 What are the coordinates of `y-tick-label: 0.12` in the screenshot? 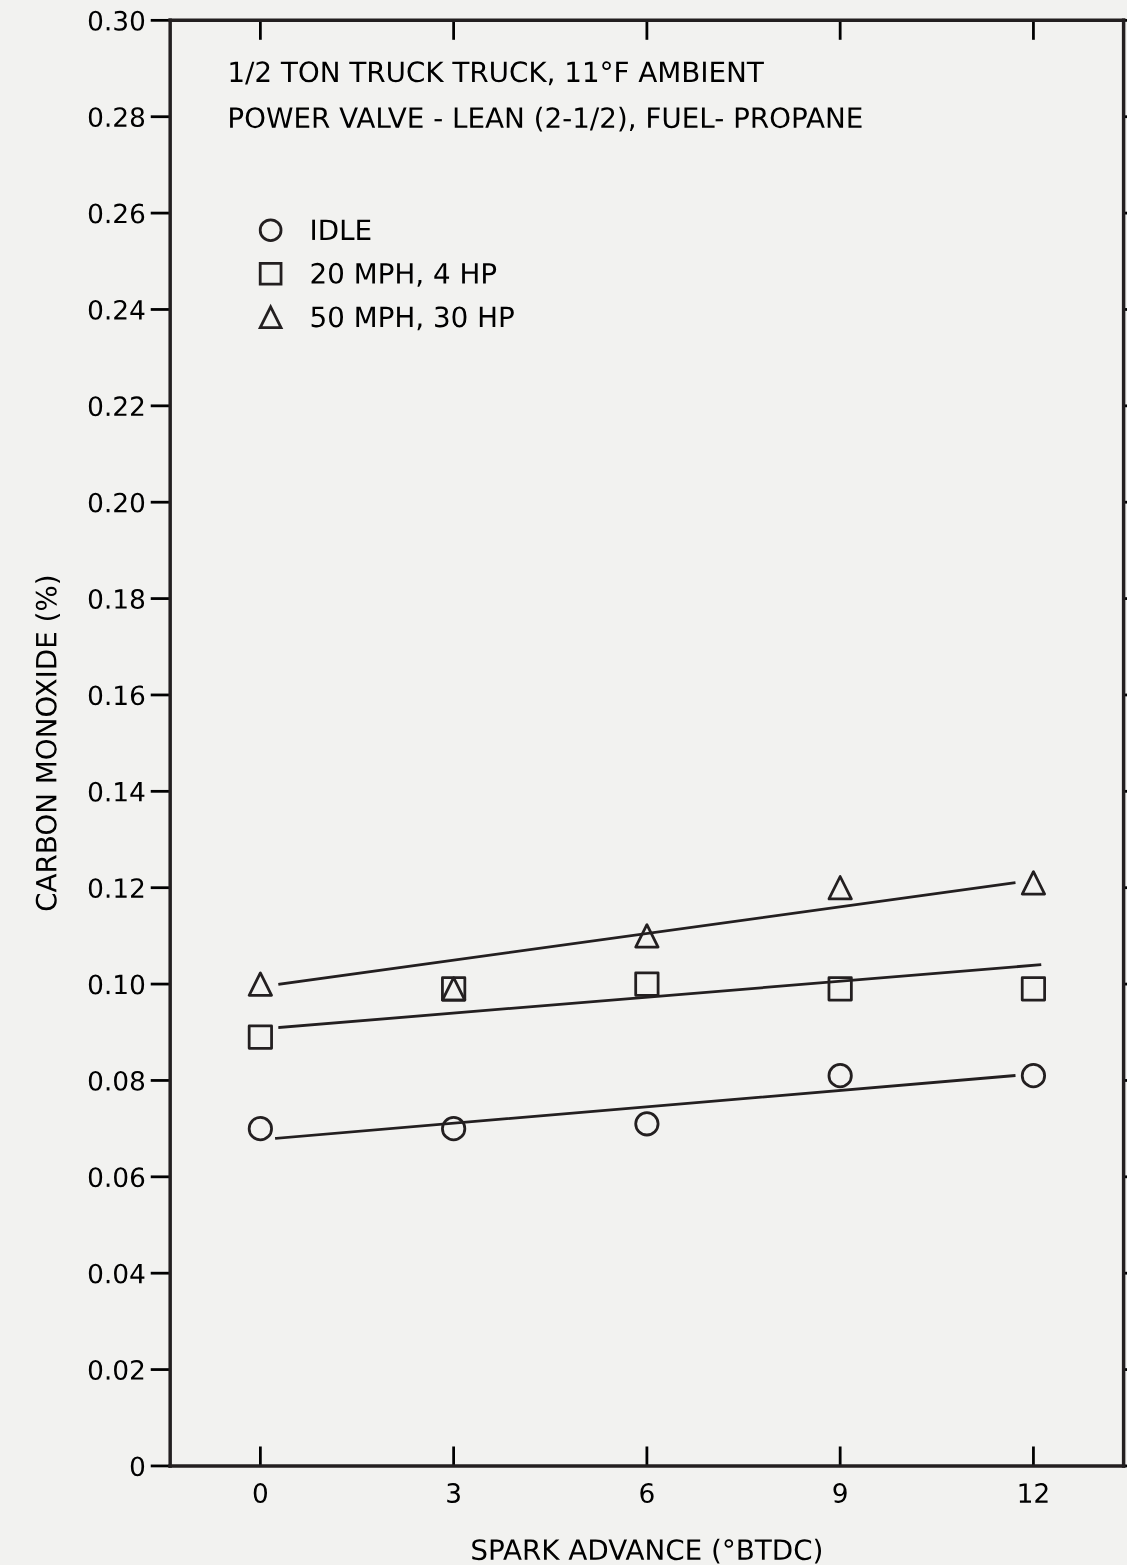 It's located at (116, 888).